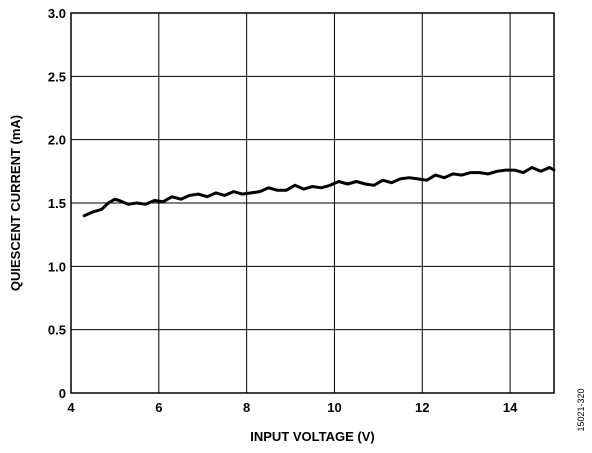 The width and height of the screenshot is (592, 453). What do you see at coordinates (57, 203) in the screenshot?
I see `y-tick-label: 1.5` at bounding box center [57, 203].